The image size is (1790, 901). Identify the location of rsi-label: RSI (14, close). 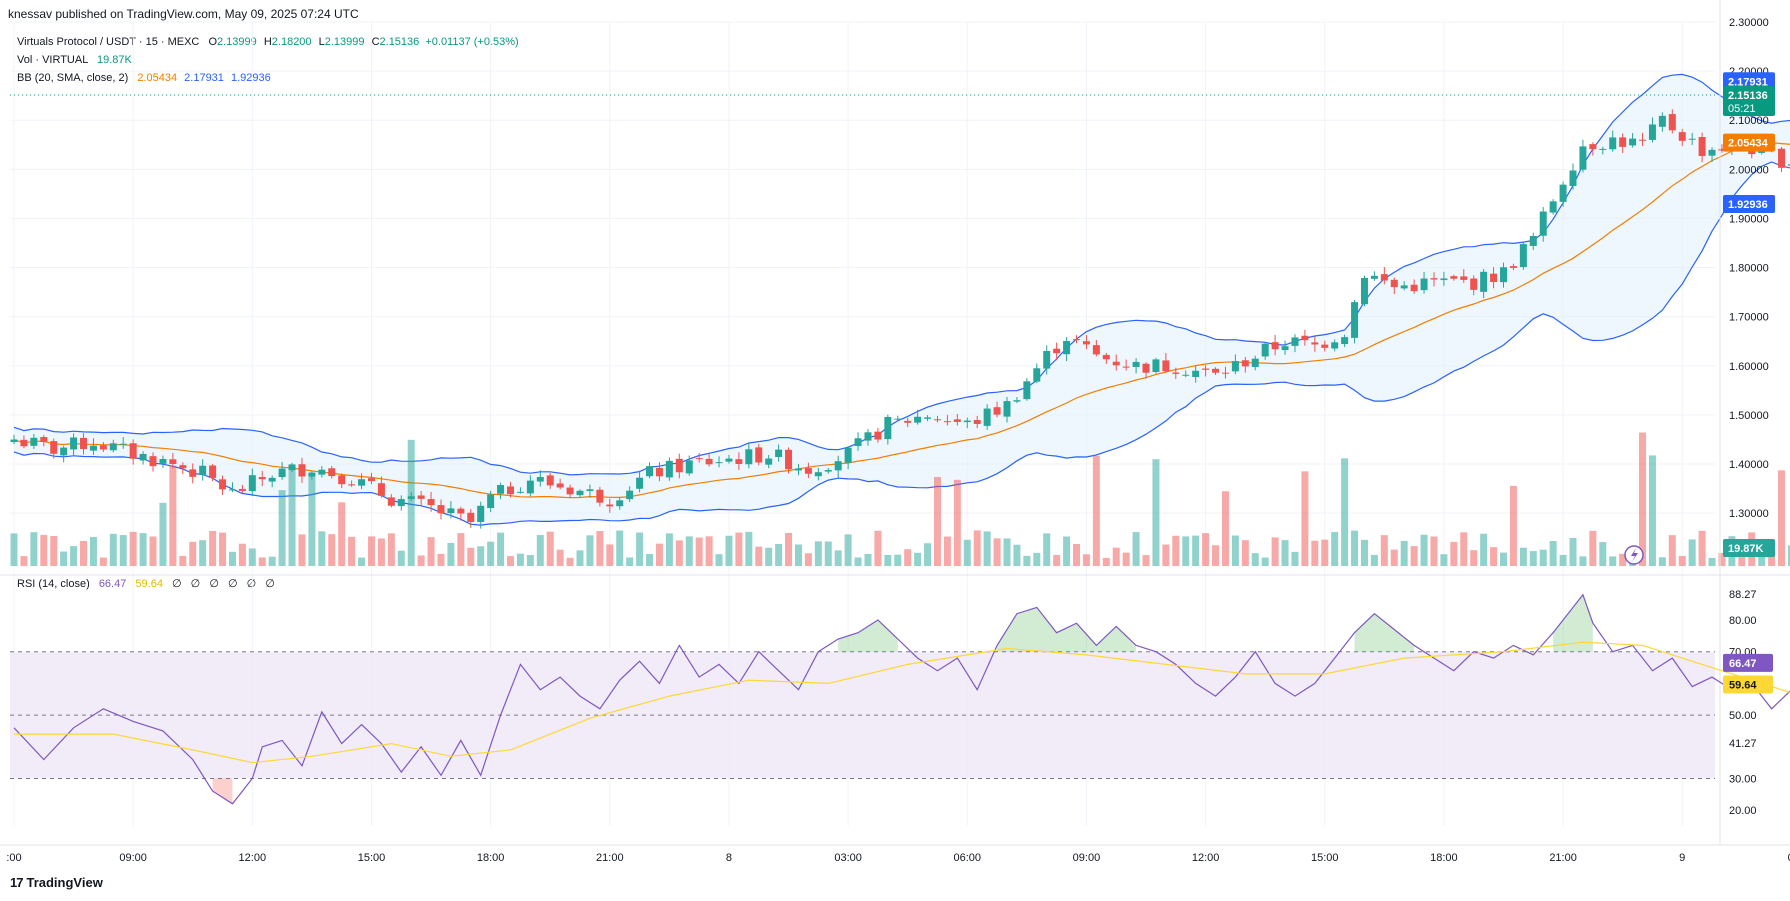
(53, 584).